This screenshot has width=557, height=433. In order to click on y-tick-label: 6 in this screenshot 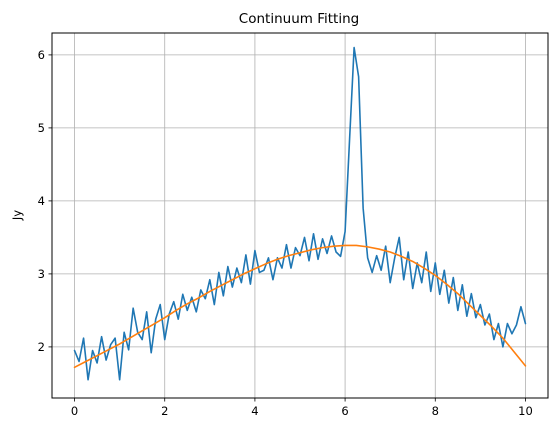, I will do `click(41, 55)`.